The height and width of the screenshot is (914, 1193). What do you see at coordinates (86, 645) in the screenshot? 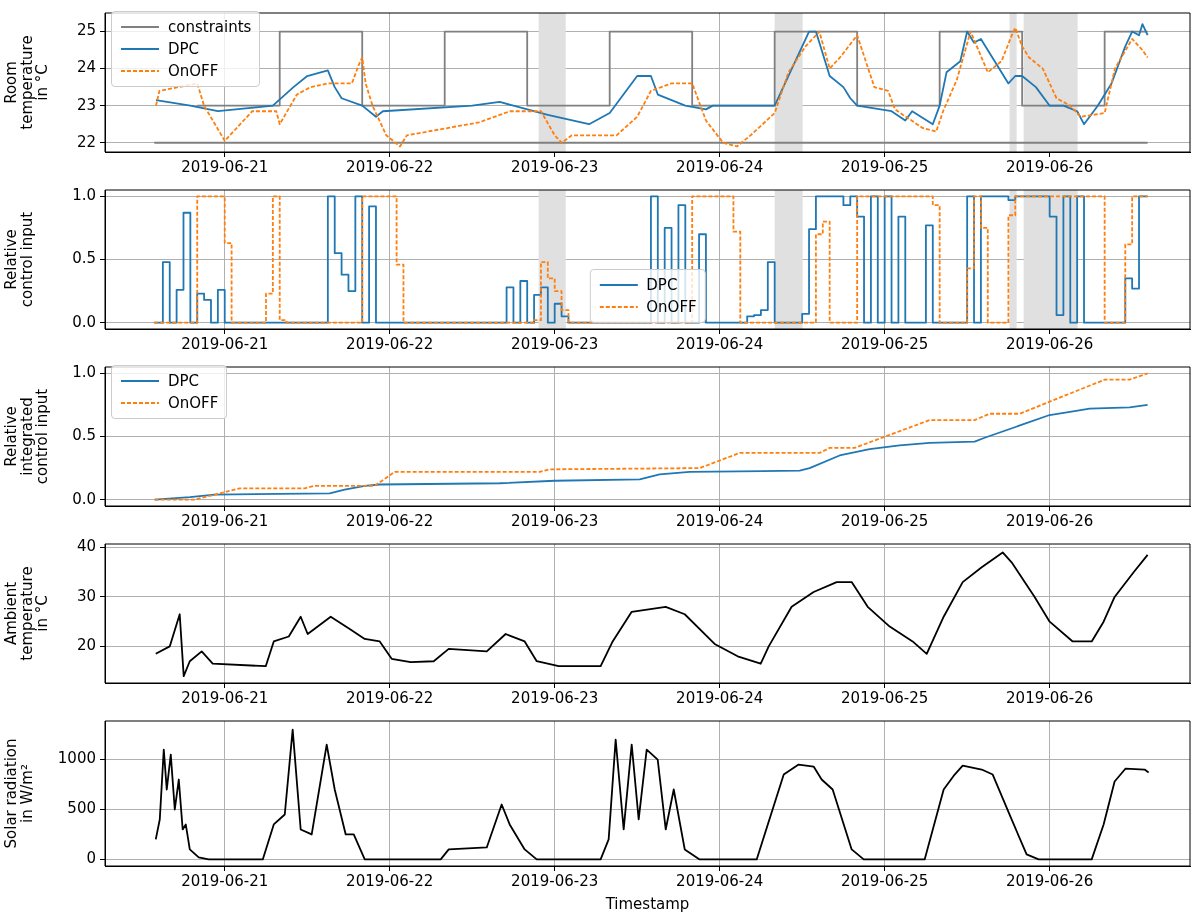
I see `y-tick-label: 20` at bounding box center [86, 645].